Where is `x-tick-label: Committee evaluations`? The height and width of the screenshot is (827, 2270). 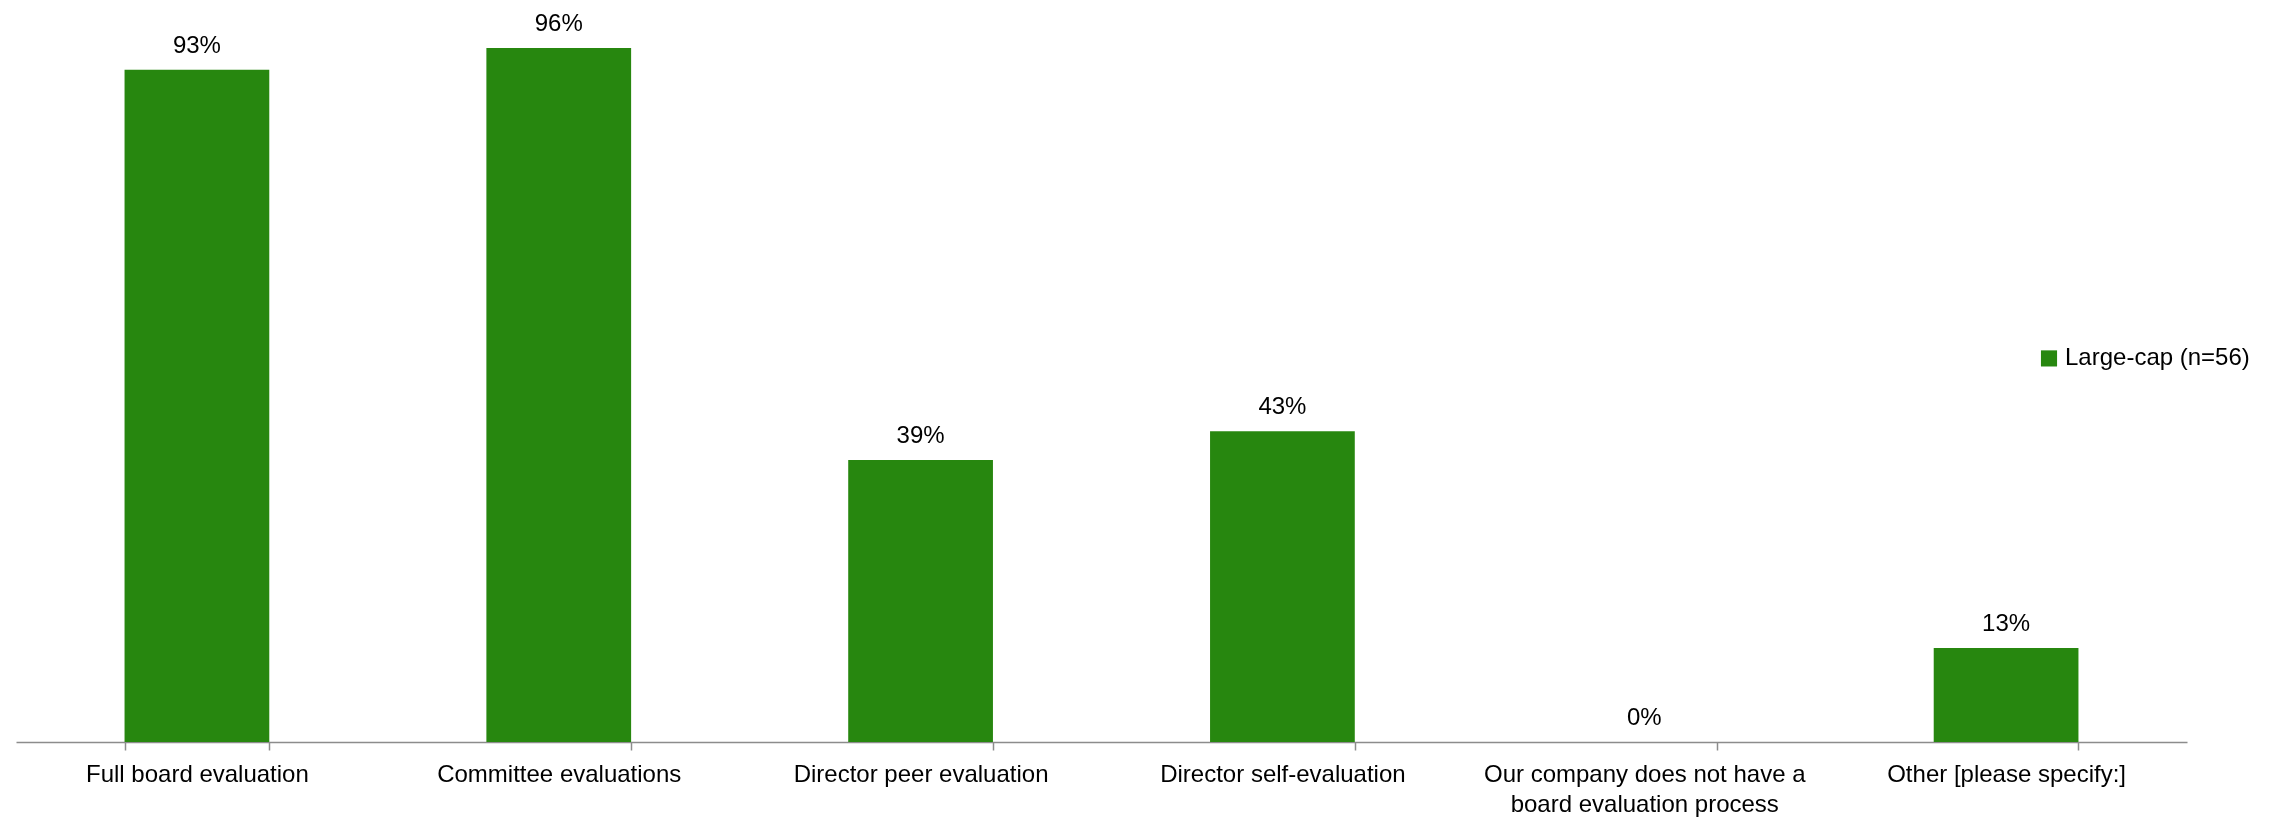
x-tick-label: Committee evaluations is located at coordinates (559, 773).